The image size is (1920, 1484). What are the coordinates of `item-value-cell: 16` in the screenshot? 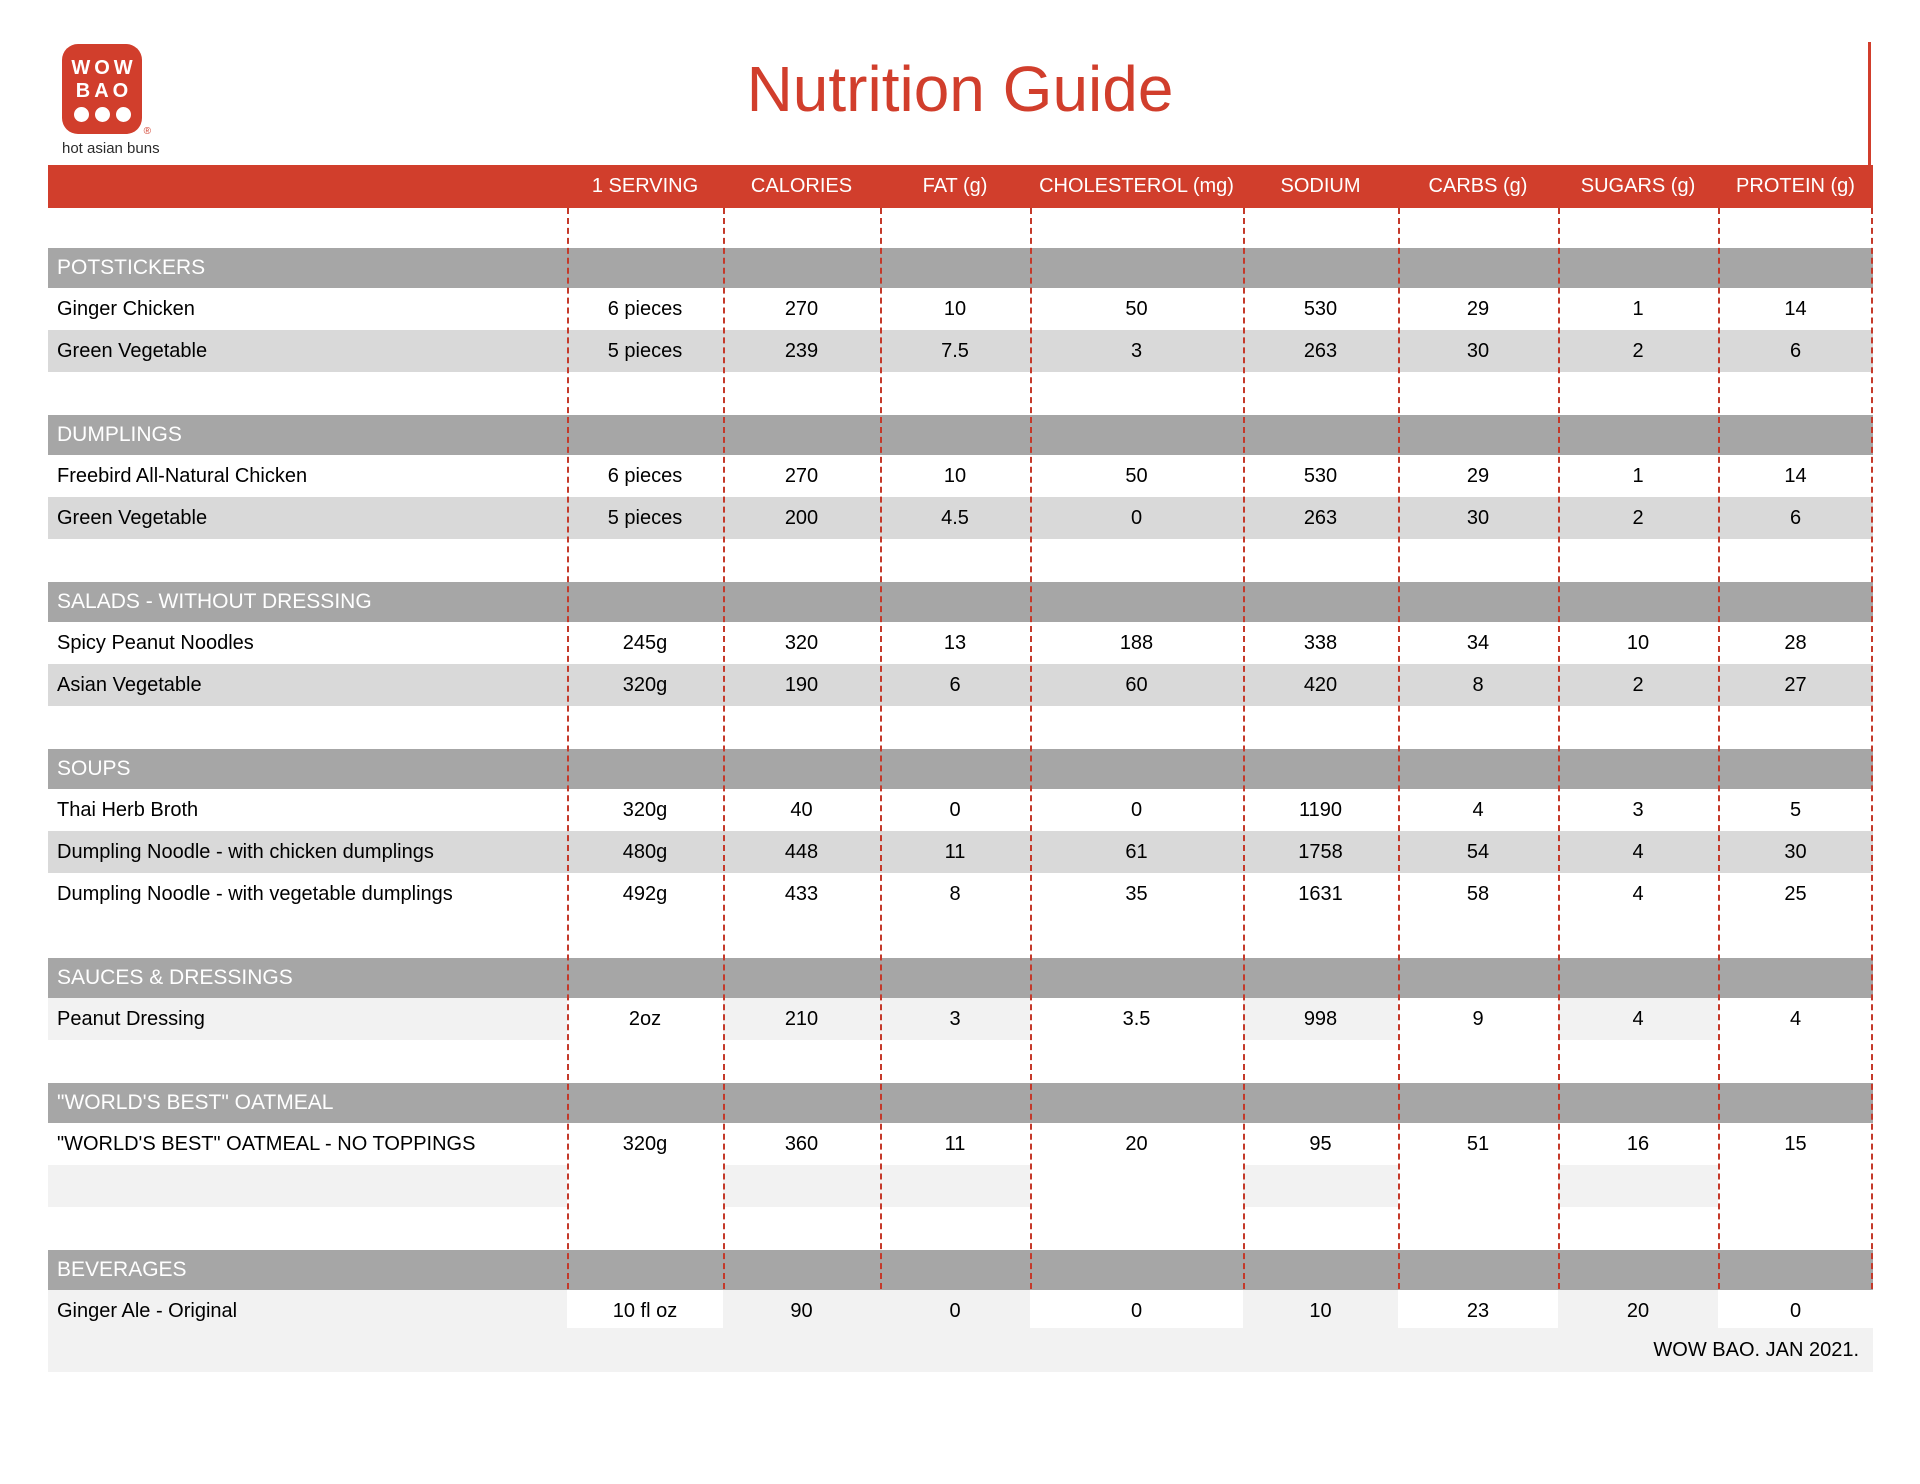 It's located at (1638, 1144).